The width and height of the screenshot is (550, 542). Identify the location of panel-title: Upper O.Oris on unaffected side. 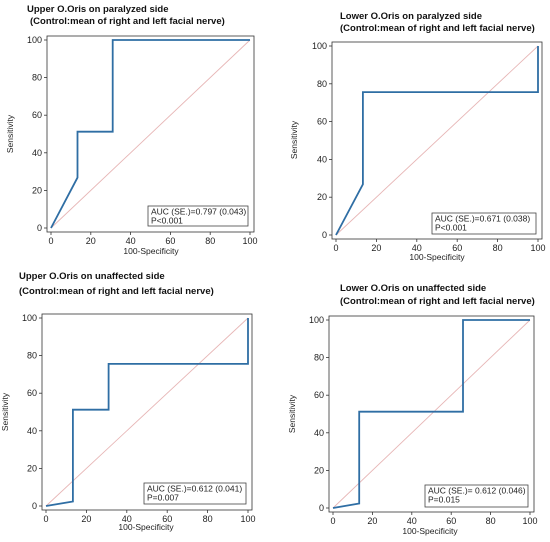
(92, 276).